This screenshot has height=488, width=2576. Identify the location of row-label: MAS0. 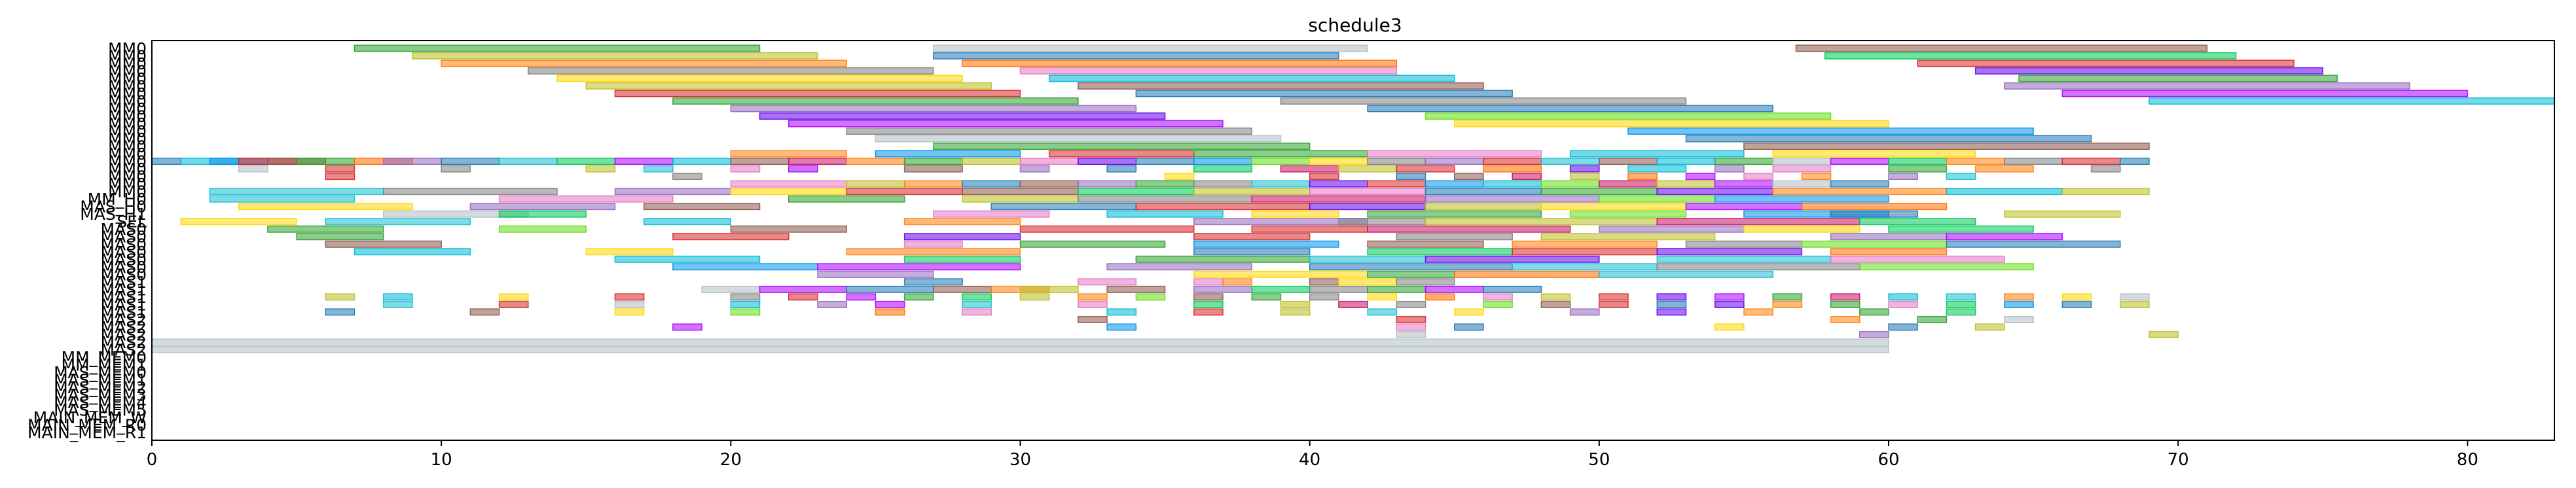
(124, 230).